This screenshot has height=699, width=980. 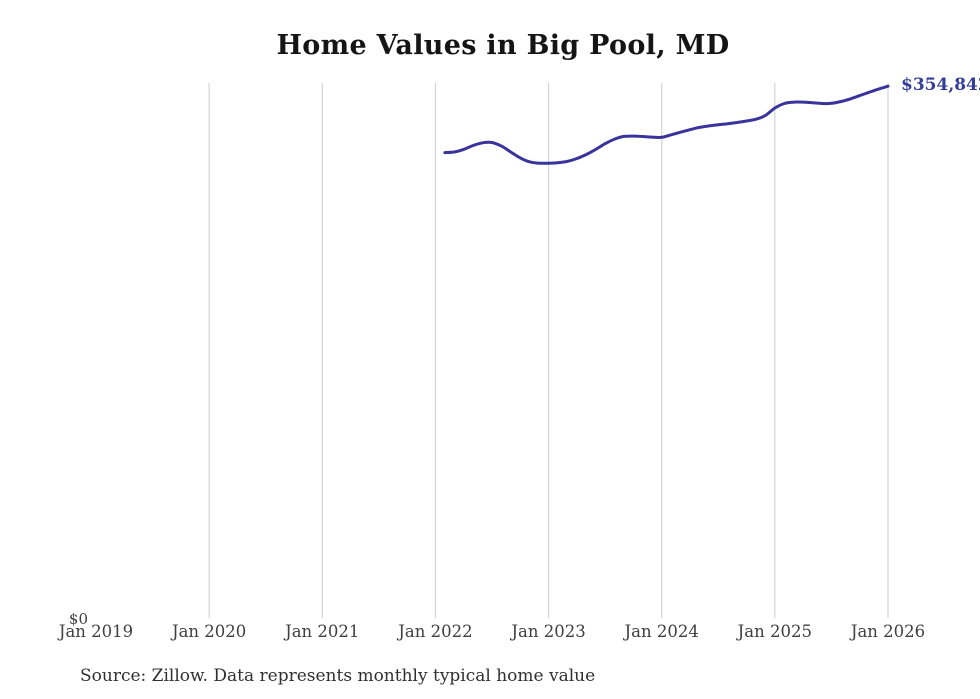 I want to click on x-axis-tick-label: Jan 2023, so click(x=548, y=631).